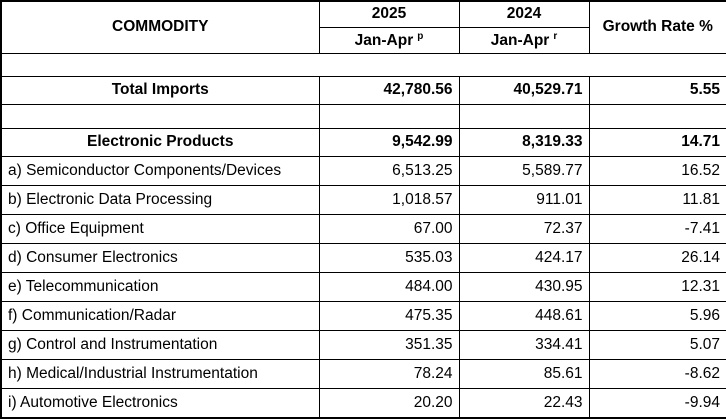  What do you see at coordinates (524, 199) in the screenshot?
I see `row-2024-value: 911.01` at bounding box center [524, 199].